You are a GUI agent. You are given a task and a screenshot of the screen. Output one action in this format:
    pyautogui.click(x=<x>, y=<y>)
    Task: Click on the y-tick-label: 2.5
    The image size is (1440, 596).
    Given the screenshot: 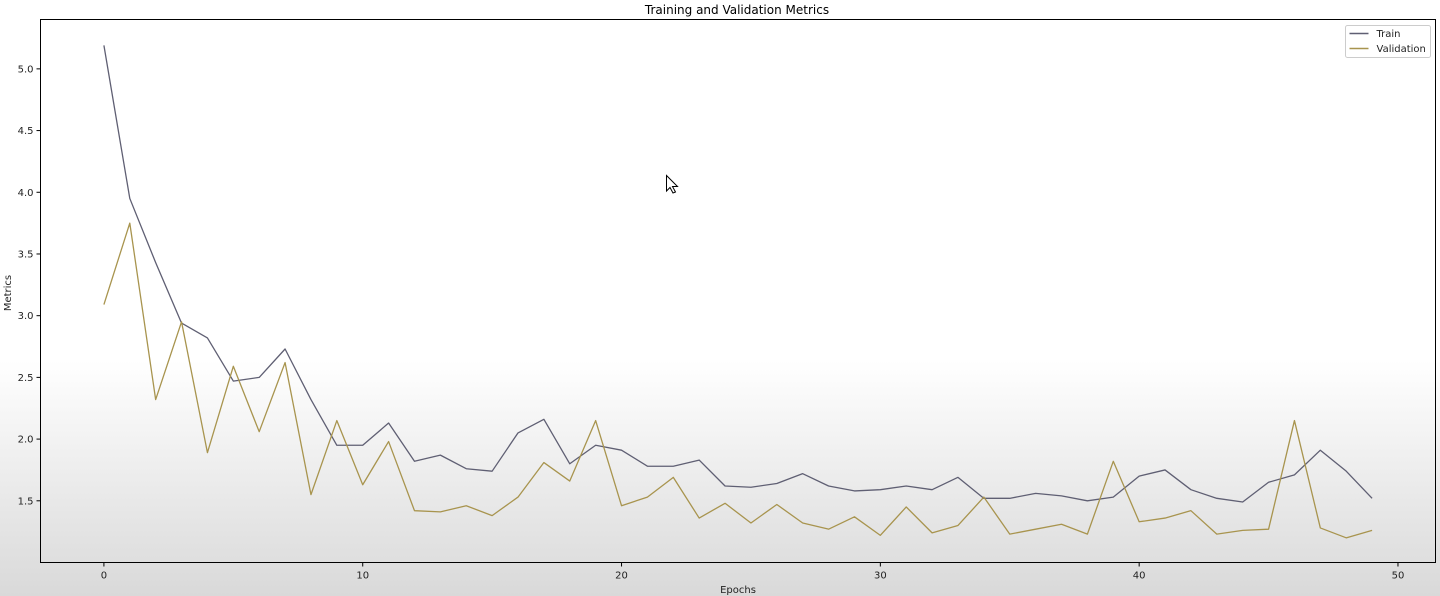 What is the action you would take?
    pyautogui.click(x=26, y=378)
    